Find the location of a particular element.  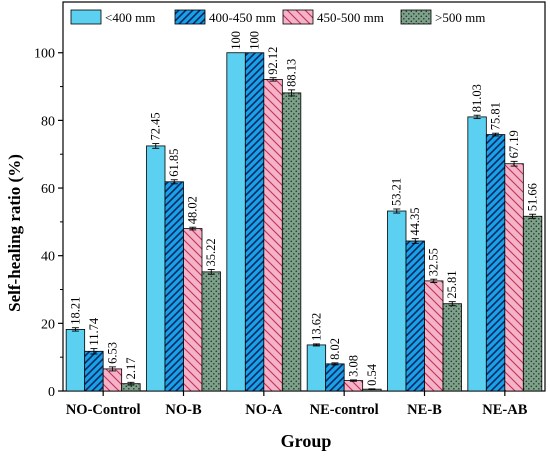

data-label: 81.03 is located at coordinates (477, 98).